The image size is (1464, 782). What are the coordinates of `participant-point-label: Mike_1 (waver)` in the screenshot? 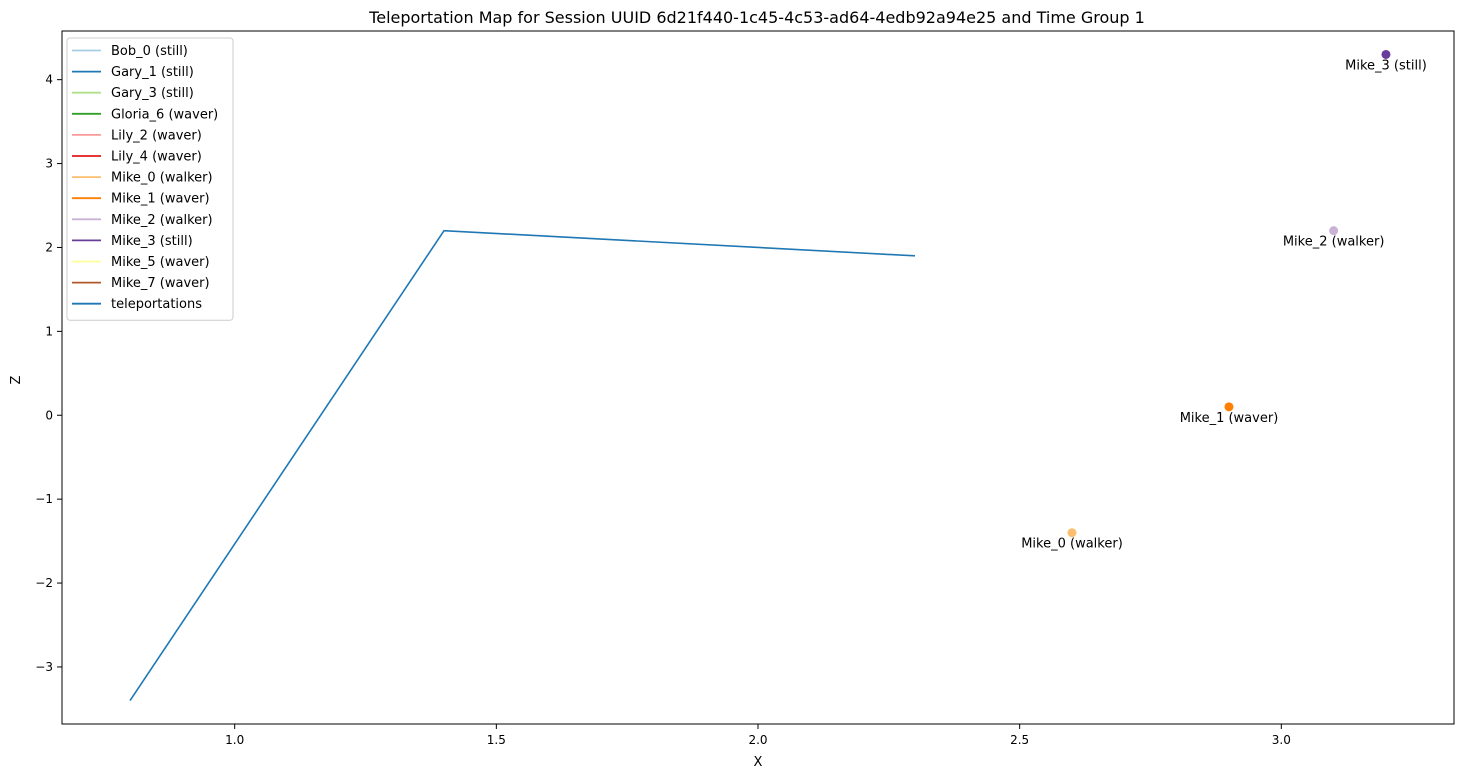 It's located at (1229, 418).